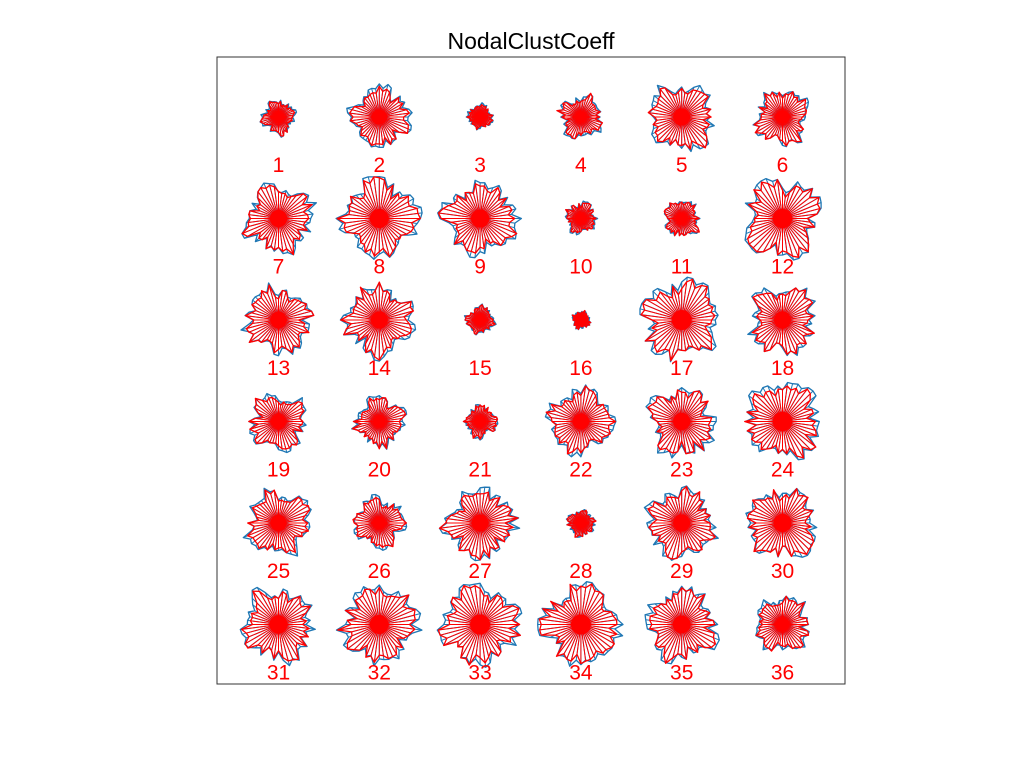 The width and height of the screenshot is (1024, 768). Describe the element at coordinates (581, 239) in the screenshot. I see `glyph-10: 10` at that location.